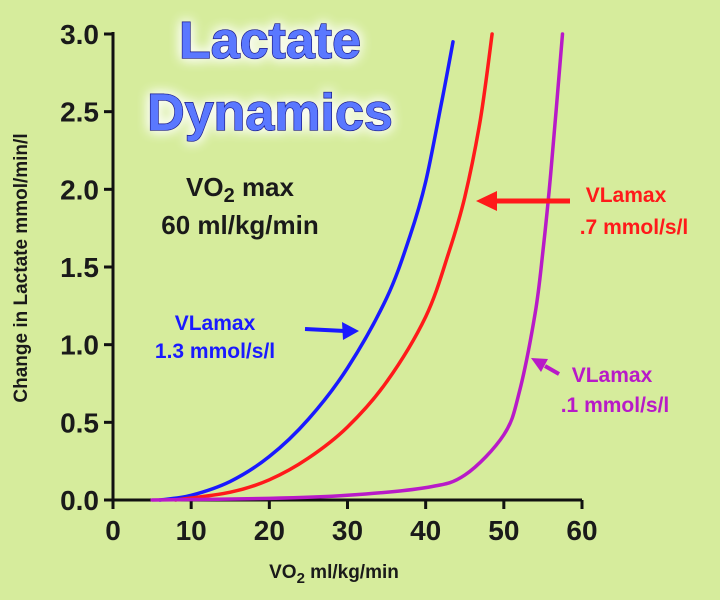  What do you see at coordinates (269, 530) in the screenshot?
I see `x-tick-label-2: 20` at bounding box center [269, 530].